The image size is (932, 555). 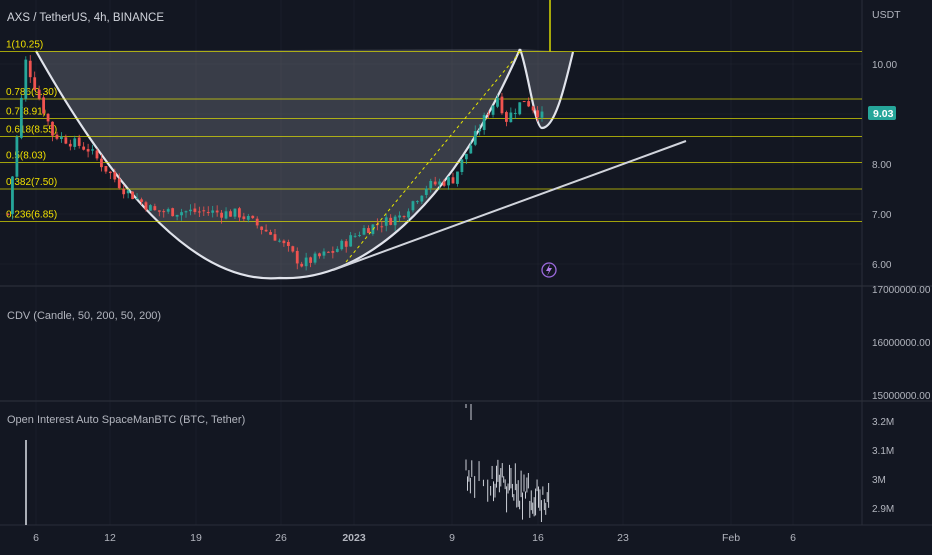 What do you see at coordinates (26, 112) in the screenshot?
I see `fib-level-label: 0.7(8.91)` at bounding box center [26, 112].